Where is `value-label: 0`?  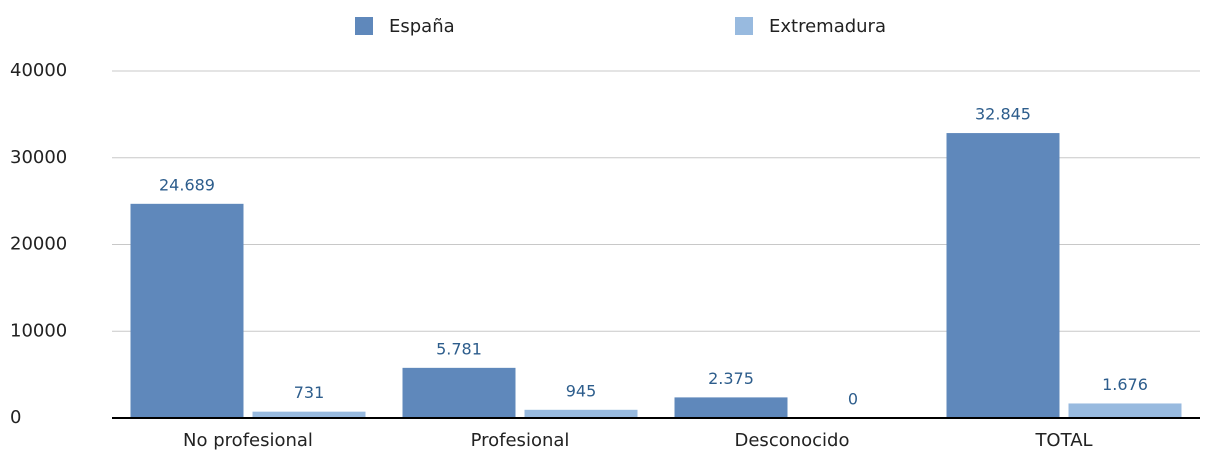 value-label: 0 is located at coordinates (853, 399).